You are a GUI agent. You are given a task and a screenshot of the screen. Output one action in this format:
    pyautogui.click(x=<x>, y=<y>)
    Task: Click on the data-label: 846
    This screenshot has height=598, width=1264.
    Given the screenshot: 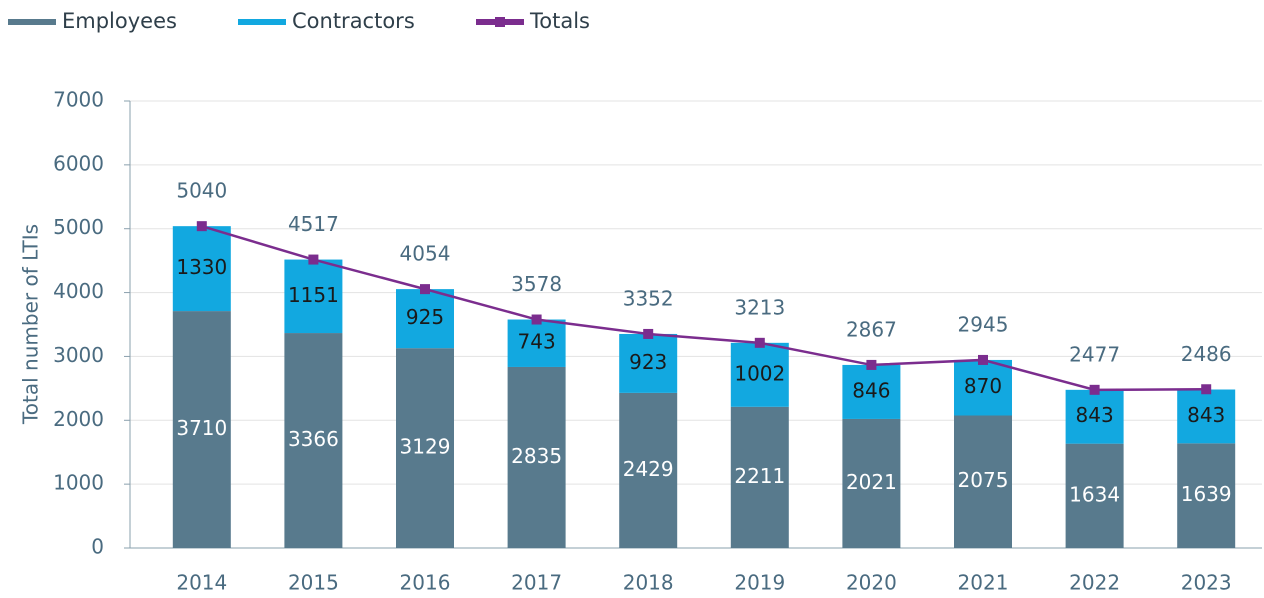 What is the action you would take?
    pyautogui.click(x=871, y=390)
    